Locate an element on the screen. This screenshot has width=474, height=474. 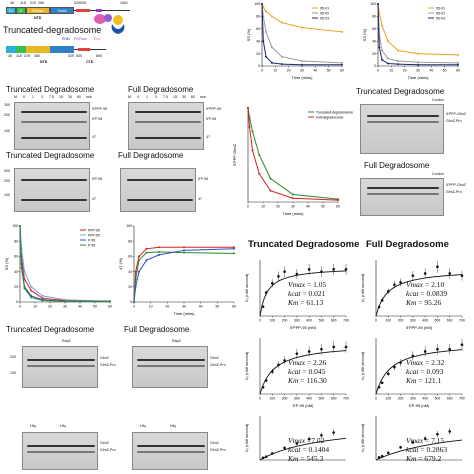
y-axis-label: 5'PPP-GlmZ is located at coordinates (234, 154).